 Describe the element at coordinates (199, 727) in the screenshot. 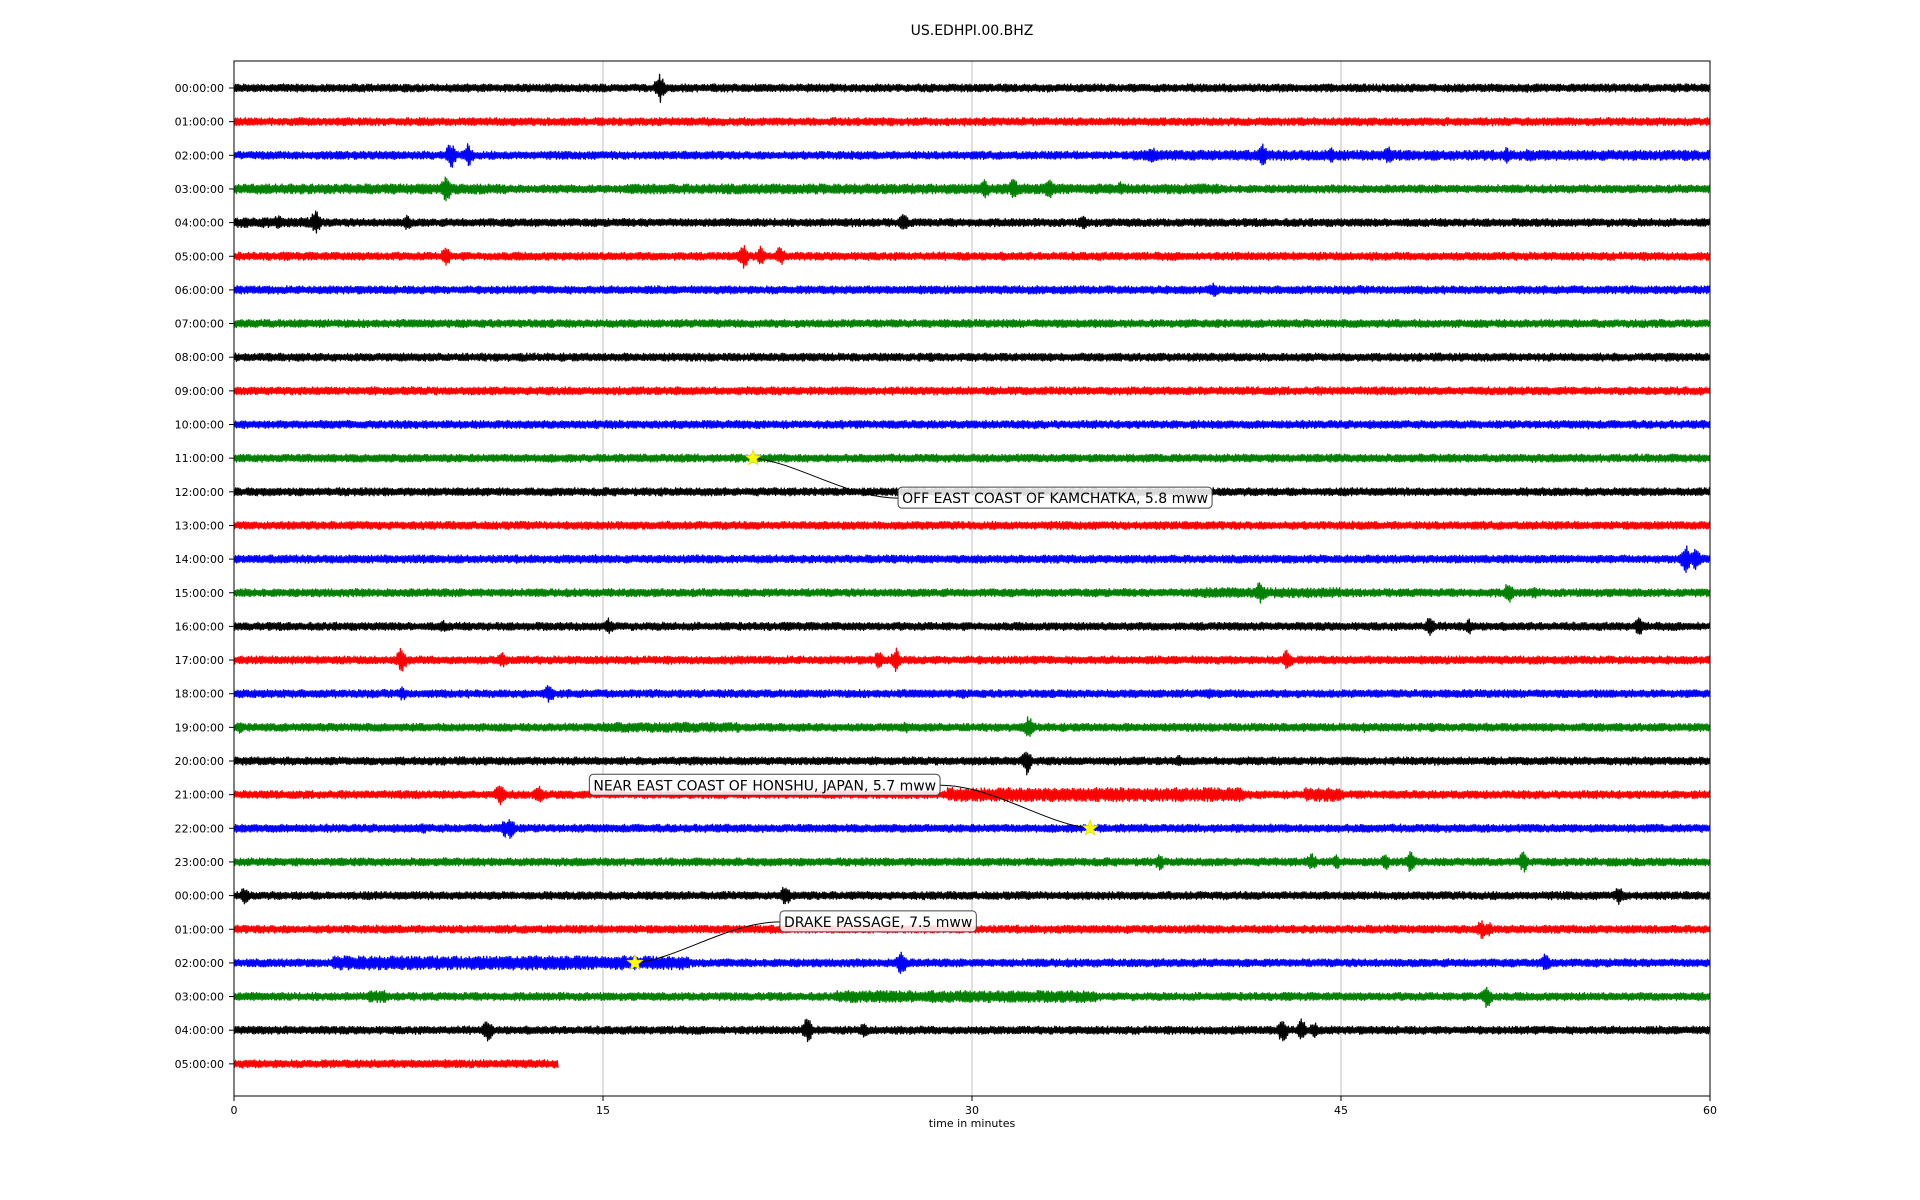

I see `y-tick-label: 19:00:00` at that location.